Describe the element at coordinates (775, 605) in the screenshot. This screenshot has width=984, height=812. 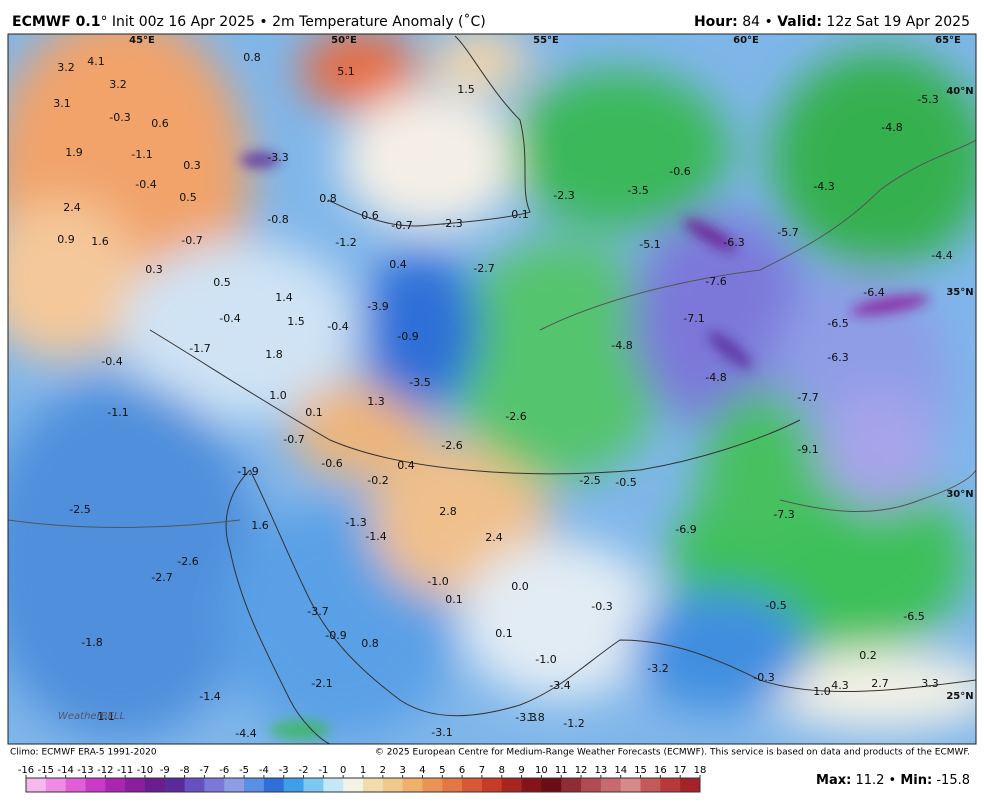
I see `anomaly-label: -0.5` at that location.